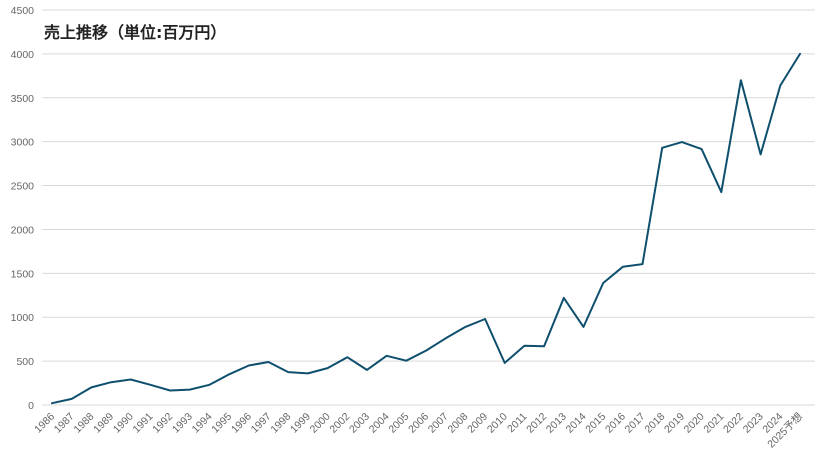  I want to click on y-tick-label: 1000, so click(23, 318).